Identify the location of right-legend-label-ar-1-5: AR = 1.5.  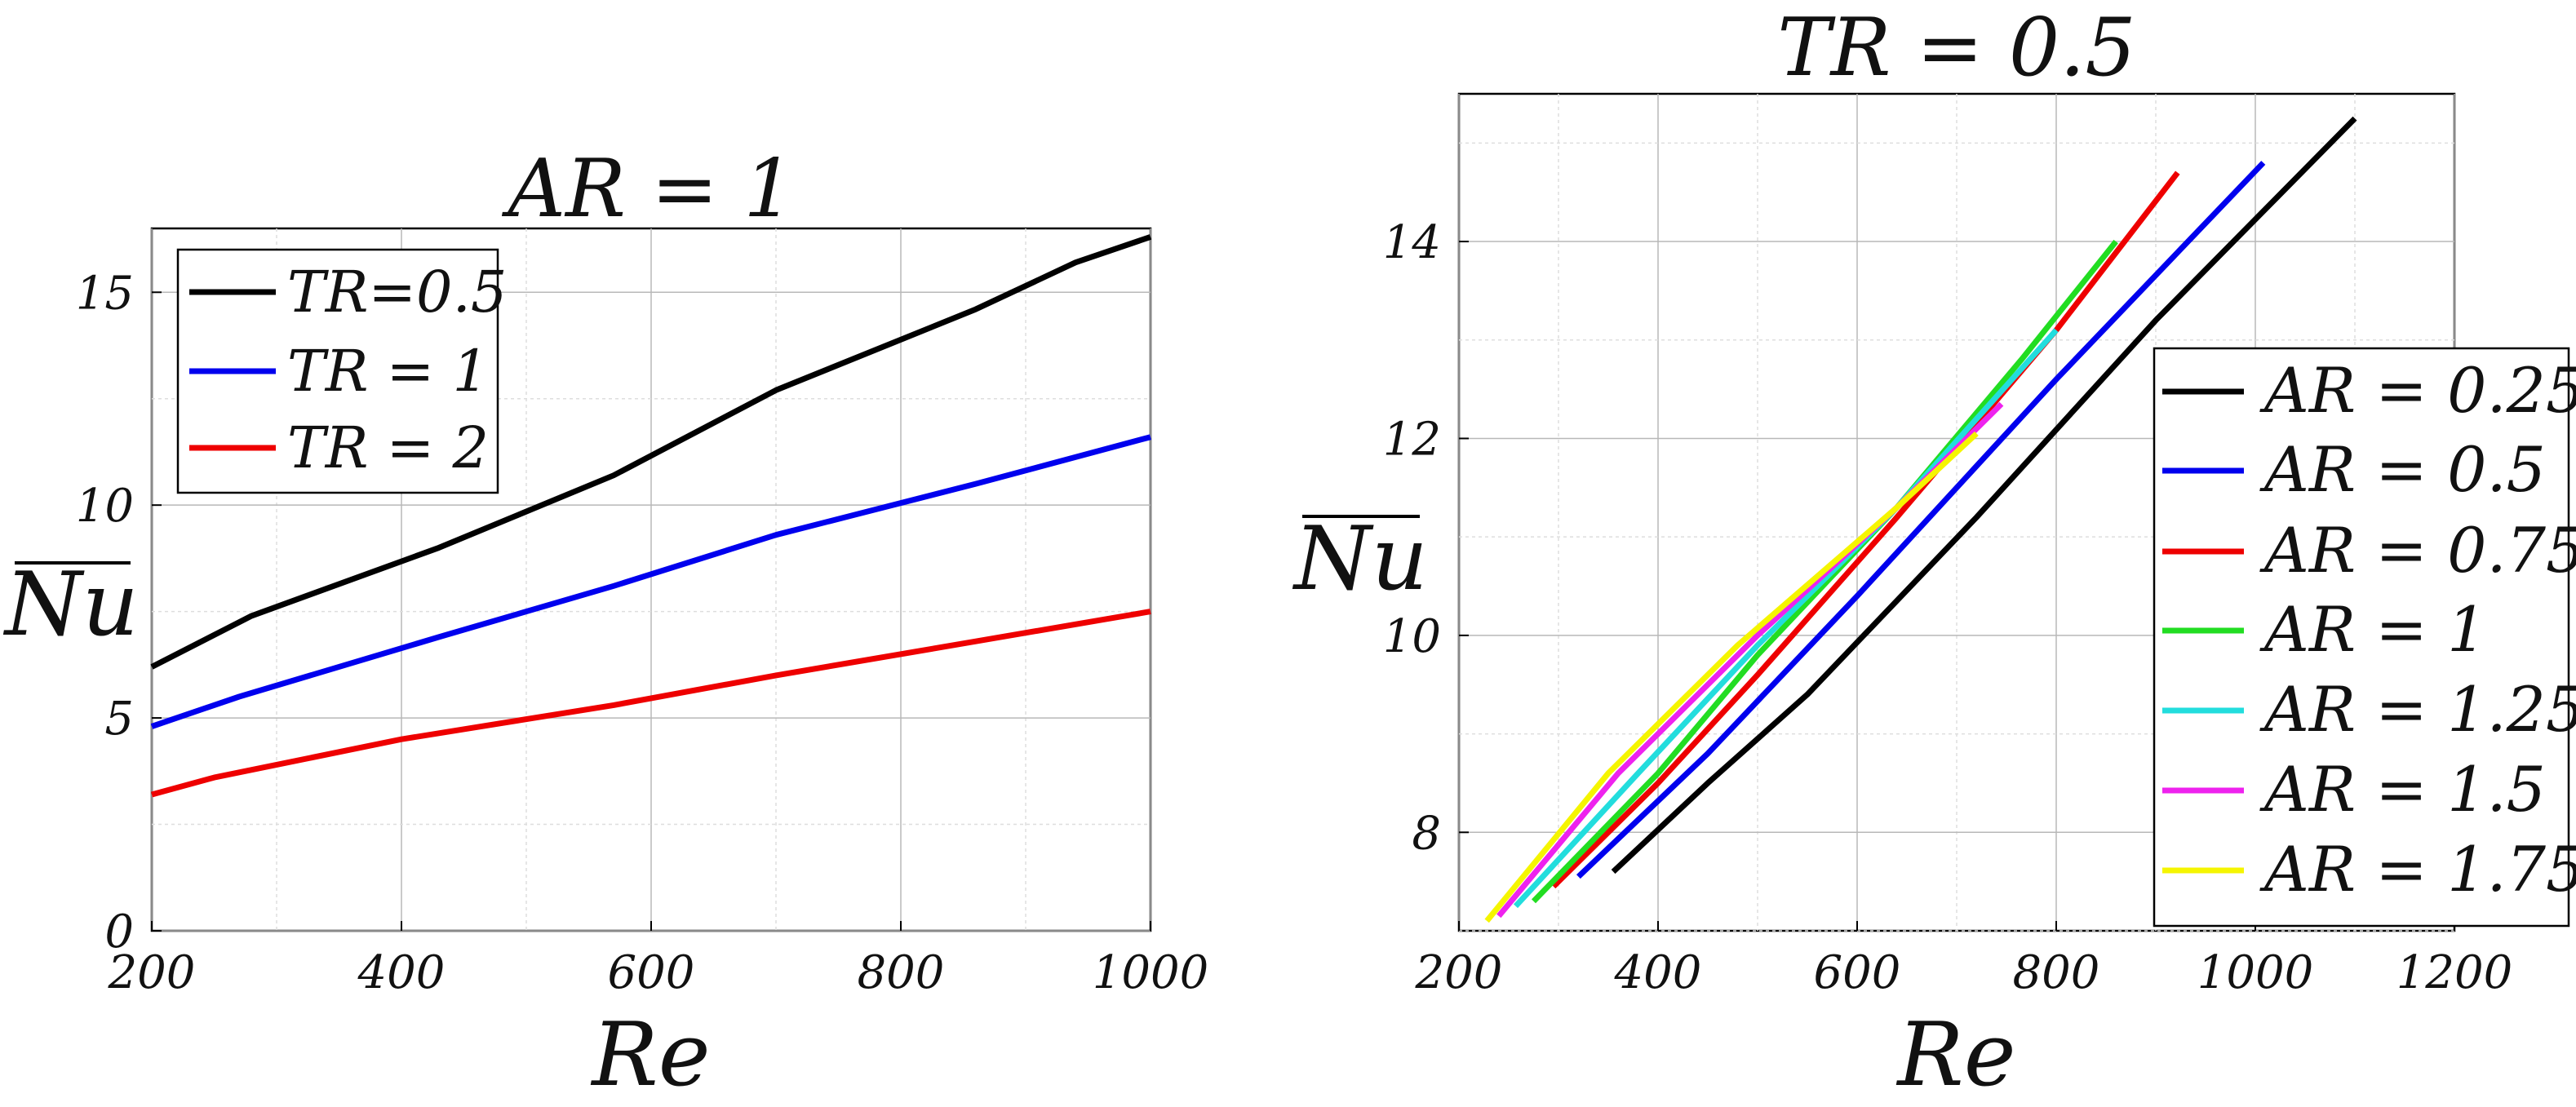
(2402, 789).